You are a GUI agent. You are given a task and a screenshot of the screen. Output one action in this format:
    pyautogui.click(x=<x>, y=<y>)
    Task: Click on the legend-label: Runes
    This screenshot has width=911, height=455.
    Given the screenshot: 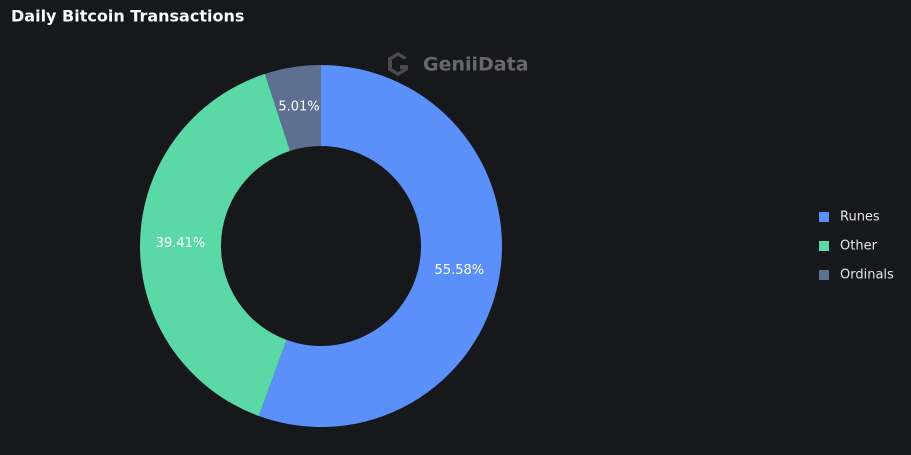 What is the action you would take?
    pyautogui.click(x=860, y=217)
    